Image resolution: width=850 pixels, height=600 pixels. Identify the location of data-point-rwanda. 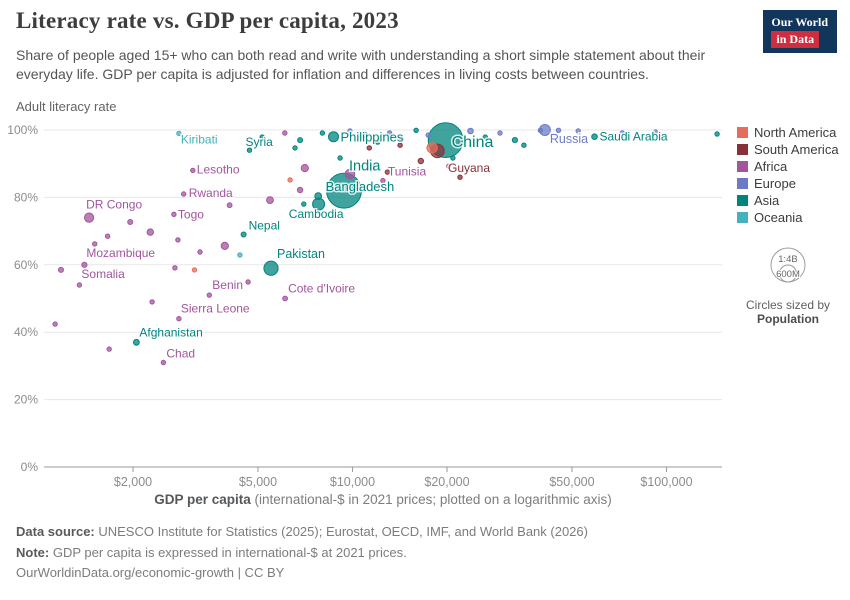
(184, 194).